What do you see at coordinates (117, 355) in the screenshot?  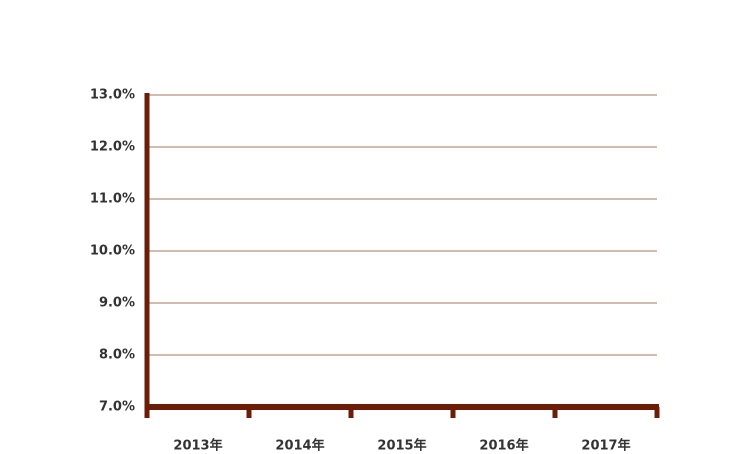 I see `y-tick-label: 8.0%` at bounding box center [117, 355].